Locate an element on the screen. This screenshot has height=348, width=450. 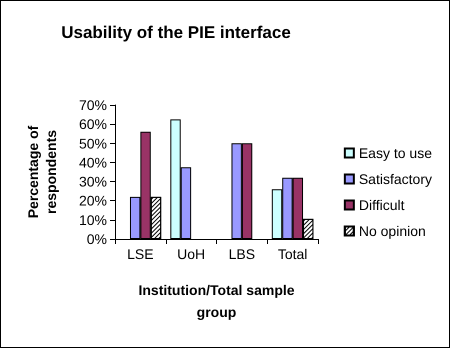
x-tick-label: LSE is located at coordinates (140, 254).